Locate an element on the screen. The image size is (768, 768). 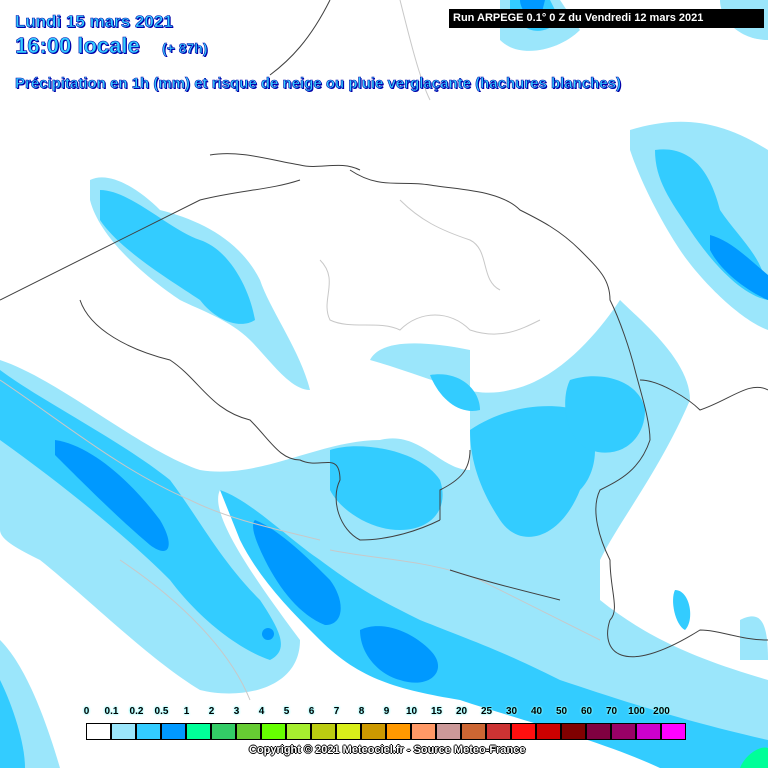
legend-label: 1 is located at coordinates (186, 711).